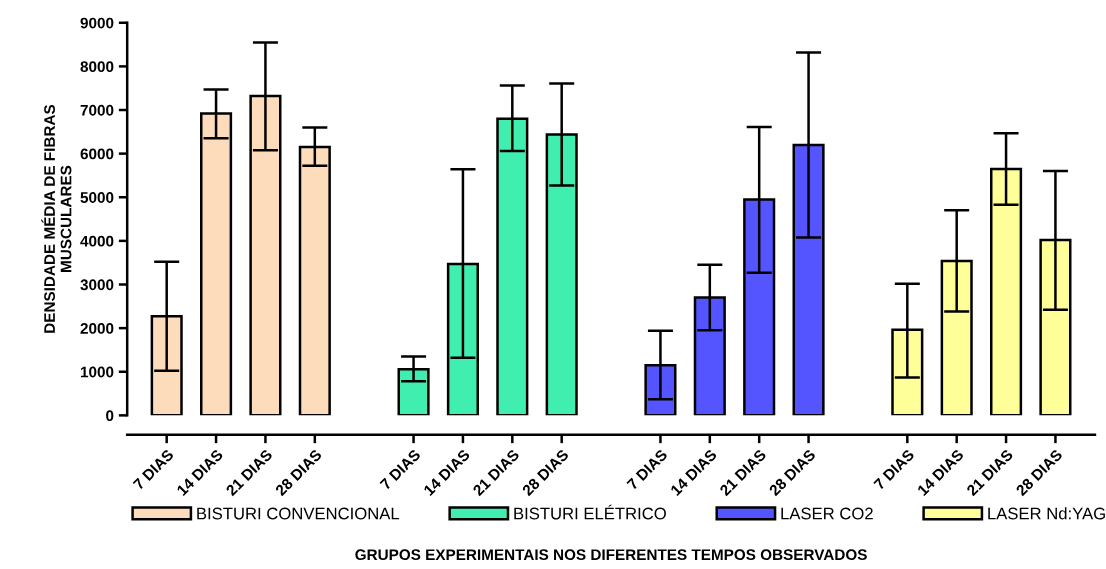 This screenshot has width=1106, height=569. Describe the element at coordinates (97, 154) in the screenshot. I see `y-tick-label: 6000` at that location.